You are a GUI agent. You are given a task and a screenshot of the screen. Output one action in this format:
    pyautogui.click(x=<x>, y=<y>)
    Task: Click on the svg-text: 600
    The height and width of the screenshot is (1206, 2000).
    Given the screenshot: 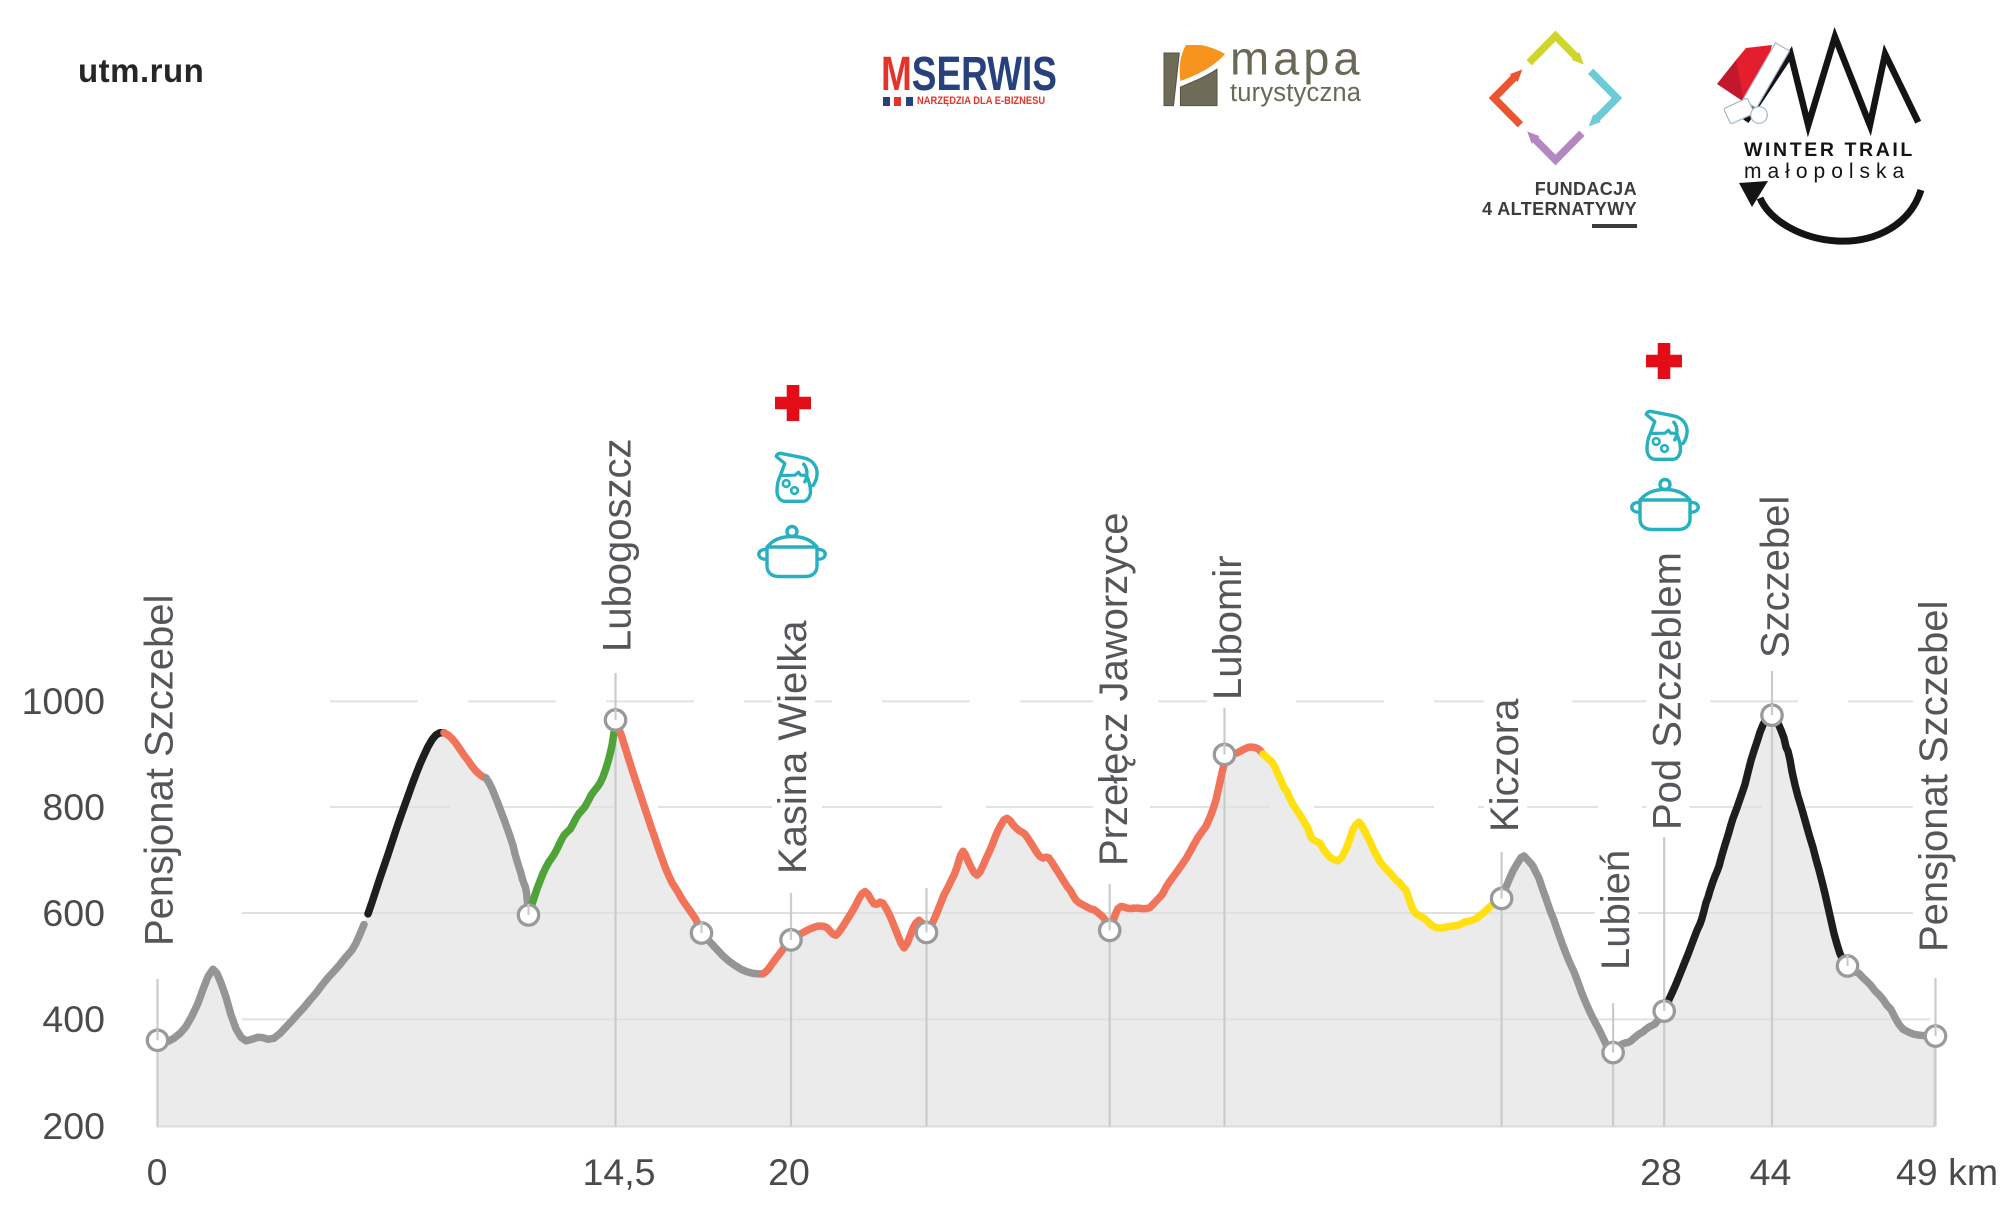 What is the action you would take?
    pyautogui.click(x=73, y=913)
    